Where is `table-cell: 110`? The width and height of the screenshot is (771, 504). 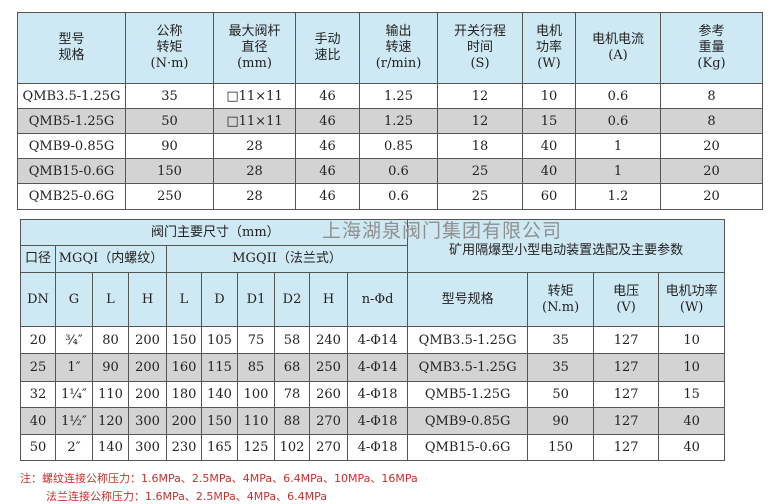
table-cell: 110 is located at coordinates (110, 394).